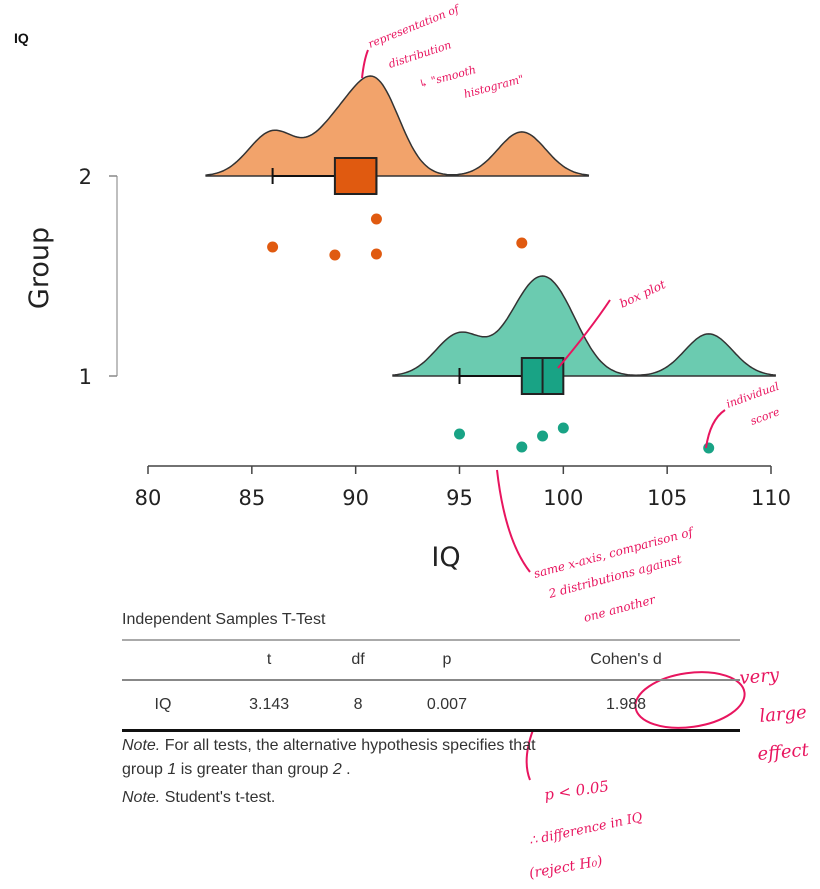  What do you see at coordinates (445, 557) in the screenshot?
I see `x-axis-title: IQ` at bounding box center [445, 557].